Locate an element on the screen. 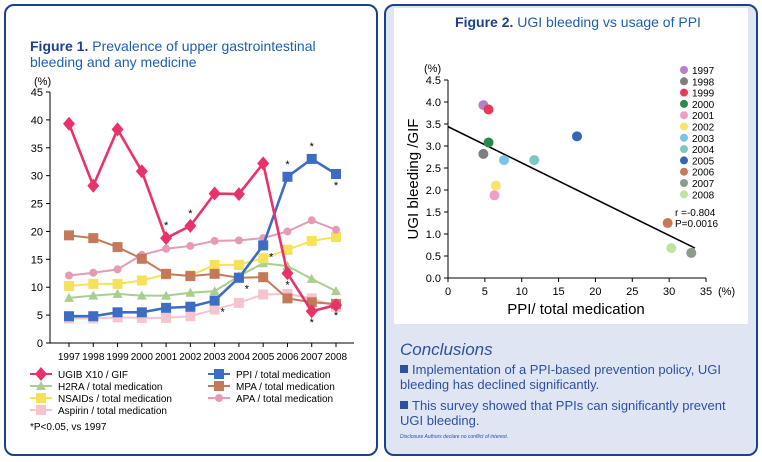 Image resolution: width=762 pixels, height=462 pixels. x-tick-label: 30 is located at coordinates (669, 292).